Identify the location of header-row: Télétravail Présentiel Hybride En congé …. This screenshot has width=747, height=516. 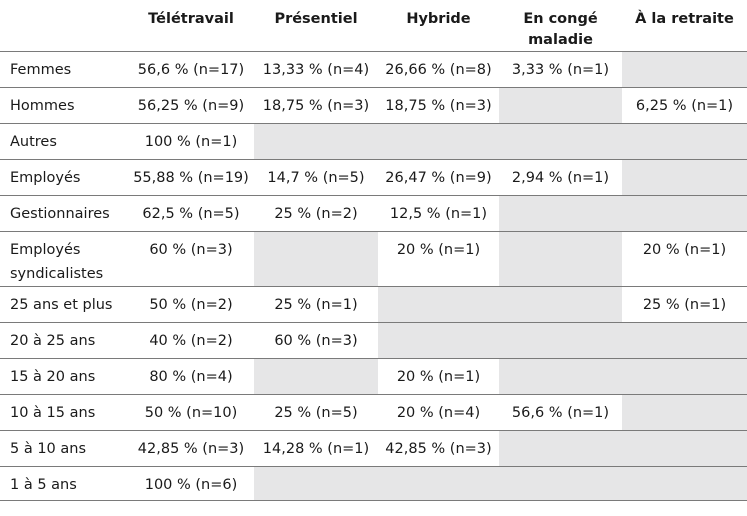
(373, 26).